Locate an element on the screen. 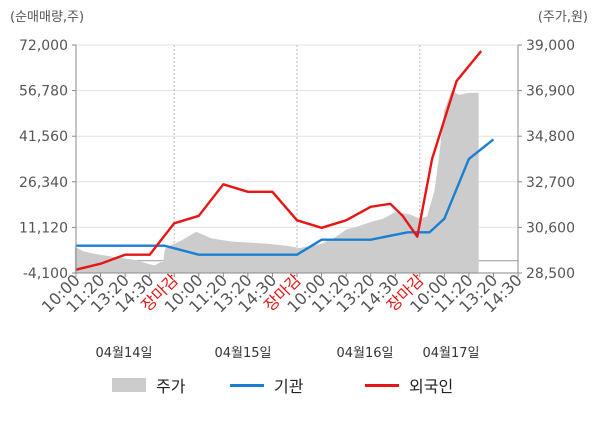 The height and width of the screenshot is (428, 600). date-label: 04월16일 is located at coordinates (364, 353).